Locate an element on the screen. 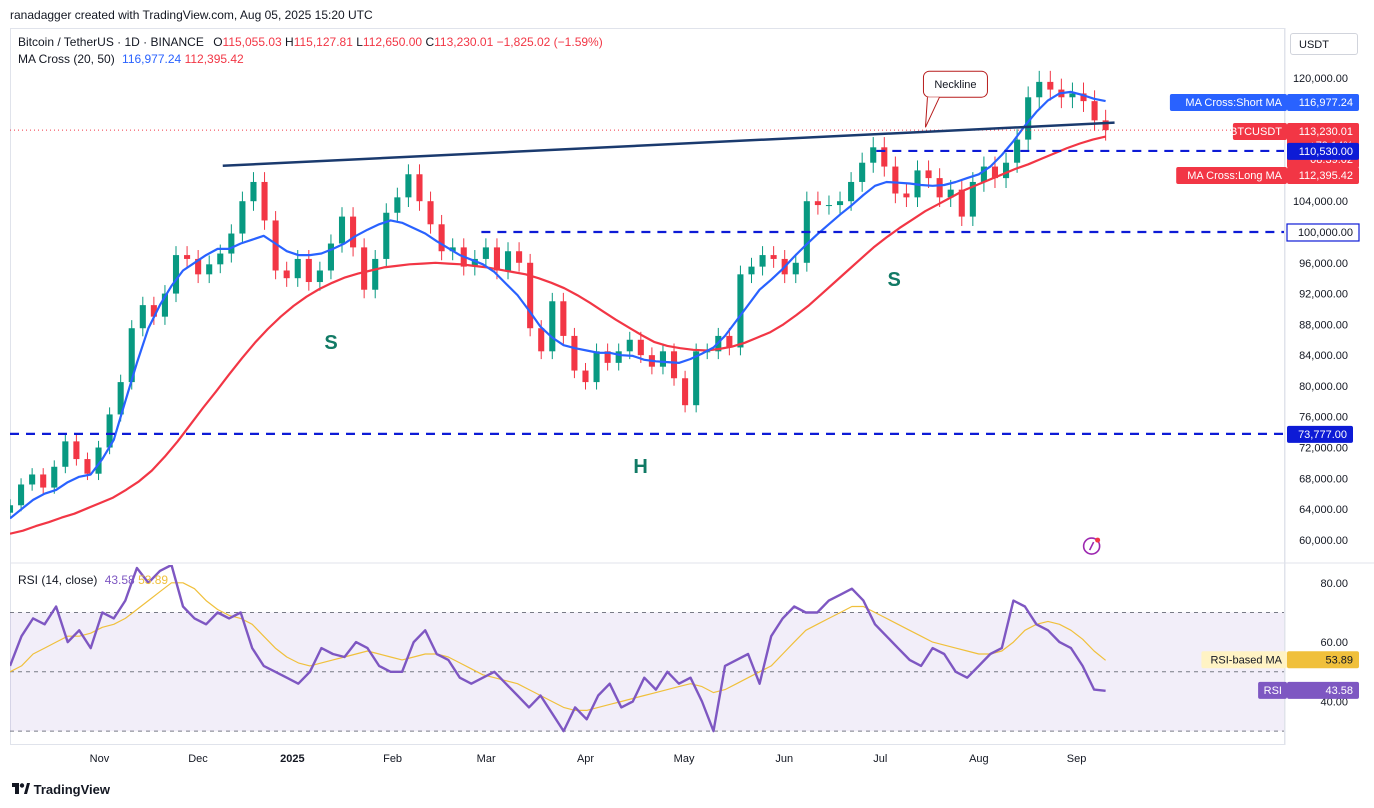 This screenshot has height=808, width=1374. price-axis-tick: 120,000.00 is located at coordinates (1320, 79).